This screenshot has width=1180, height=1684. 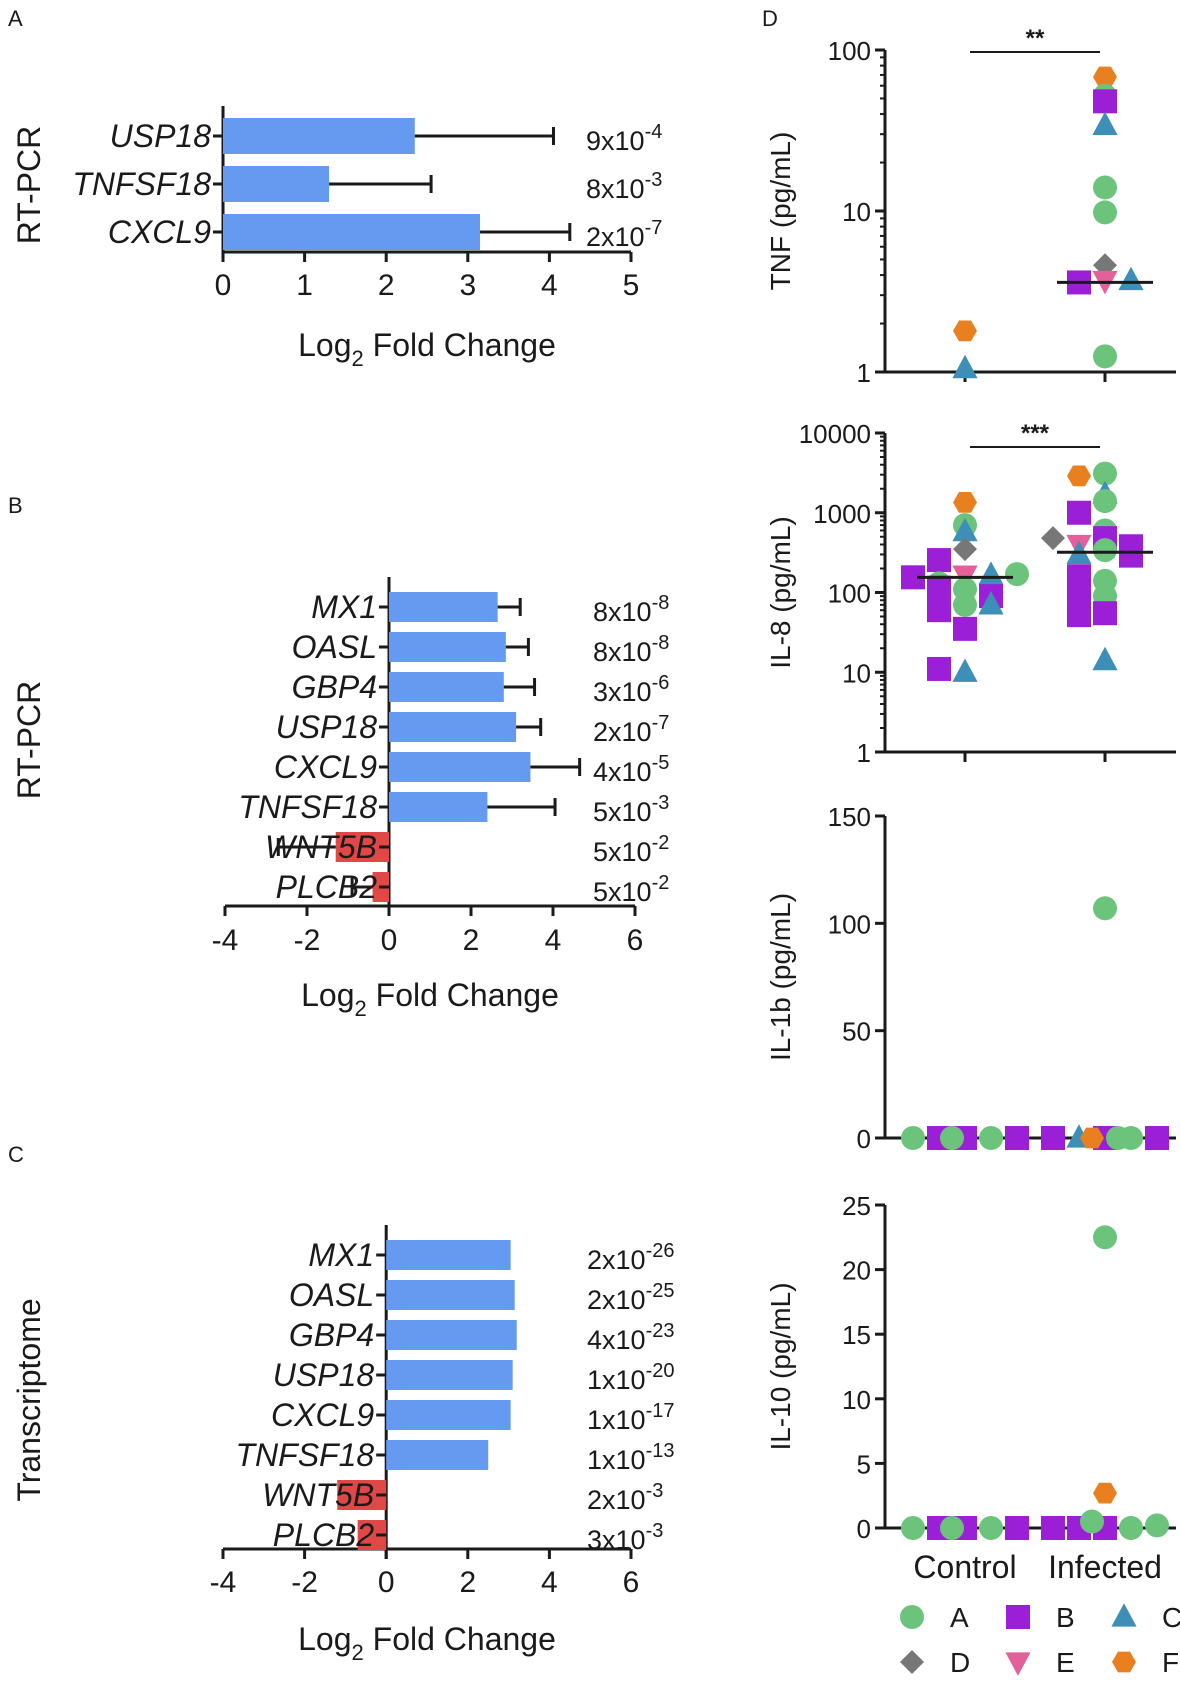 What do you see at coordinates (849, 594) in the screenshot?
I see `y-tick-label: 100` at bounding box center [849, 594].